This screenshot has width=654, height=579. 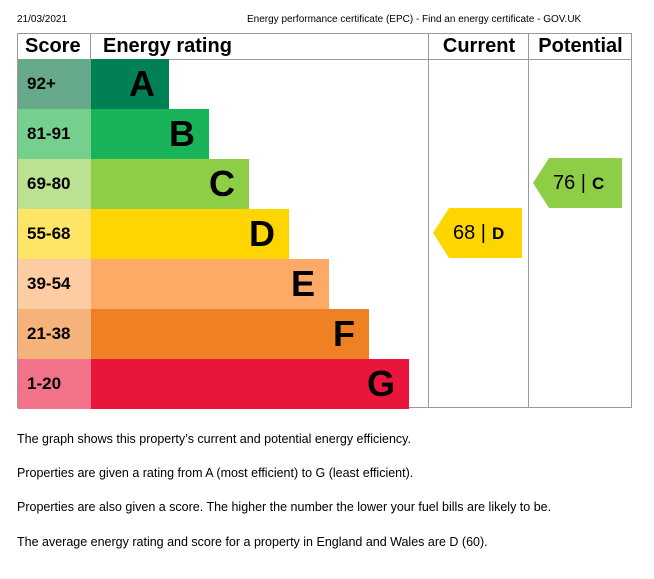 I want to click on header-score: Score, so click(x=53, y=46).